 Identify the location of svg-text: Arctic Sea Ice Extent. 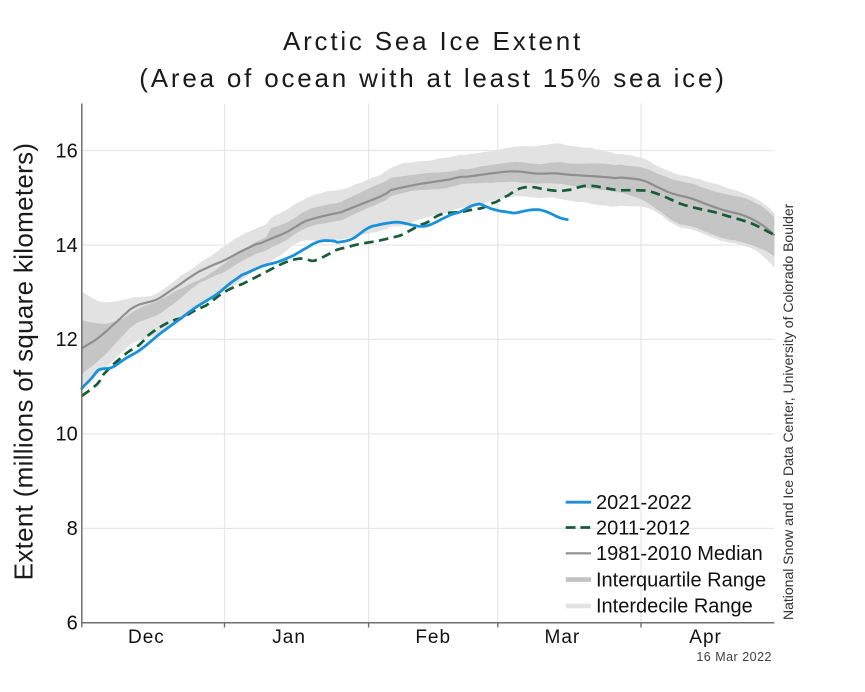
(433, 41).